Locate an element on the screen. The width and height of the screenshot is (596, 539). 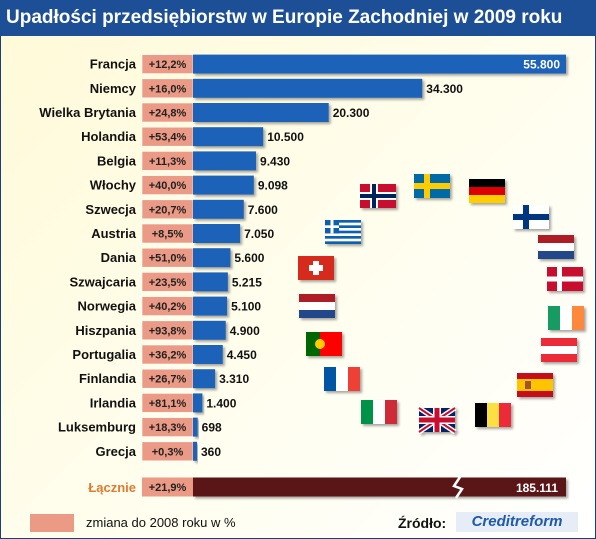
value-label: 3.310 is located at coordinates (234, 379).